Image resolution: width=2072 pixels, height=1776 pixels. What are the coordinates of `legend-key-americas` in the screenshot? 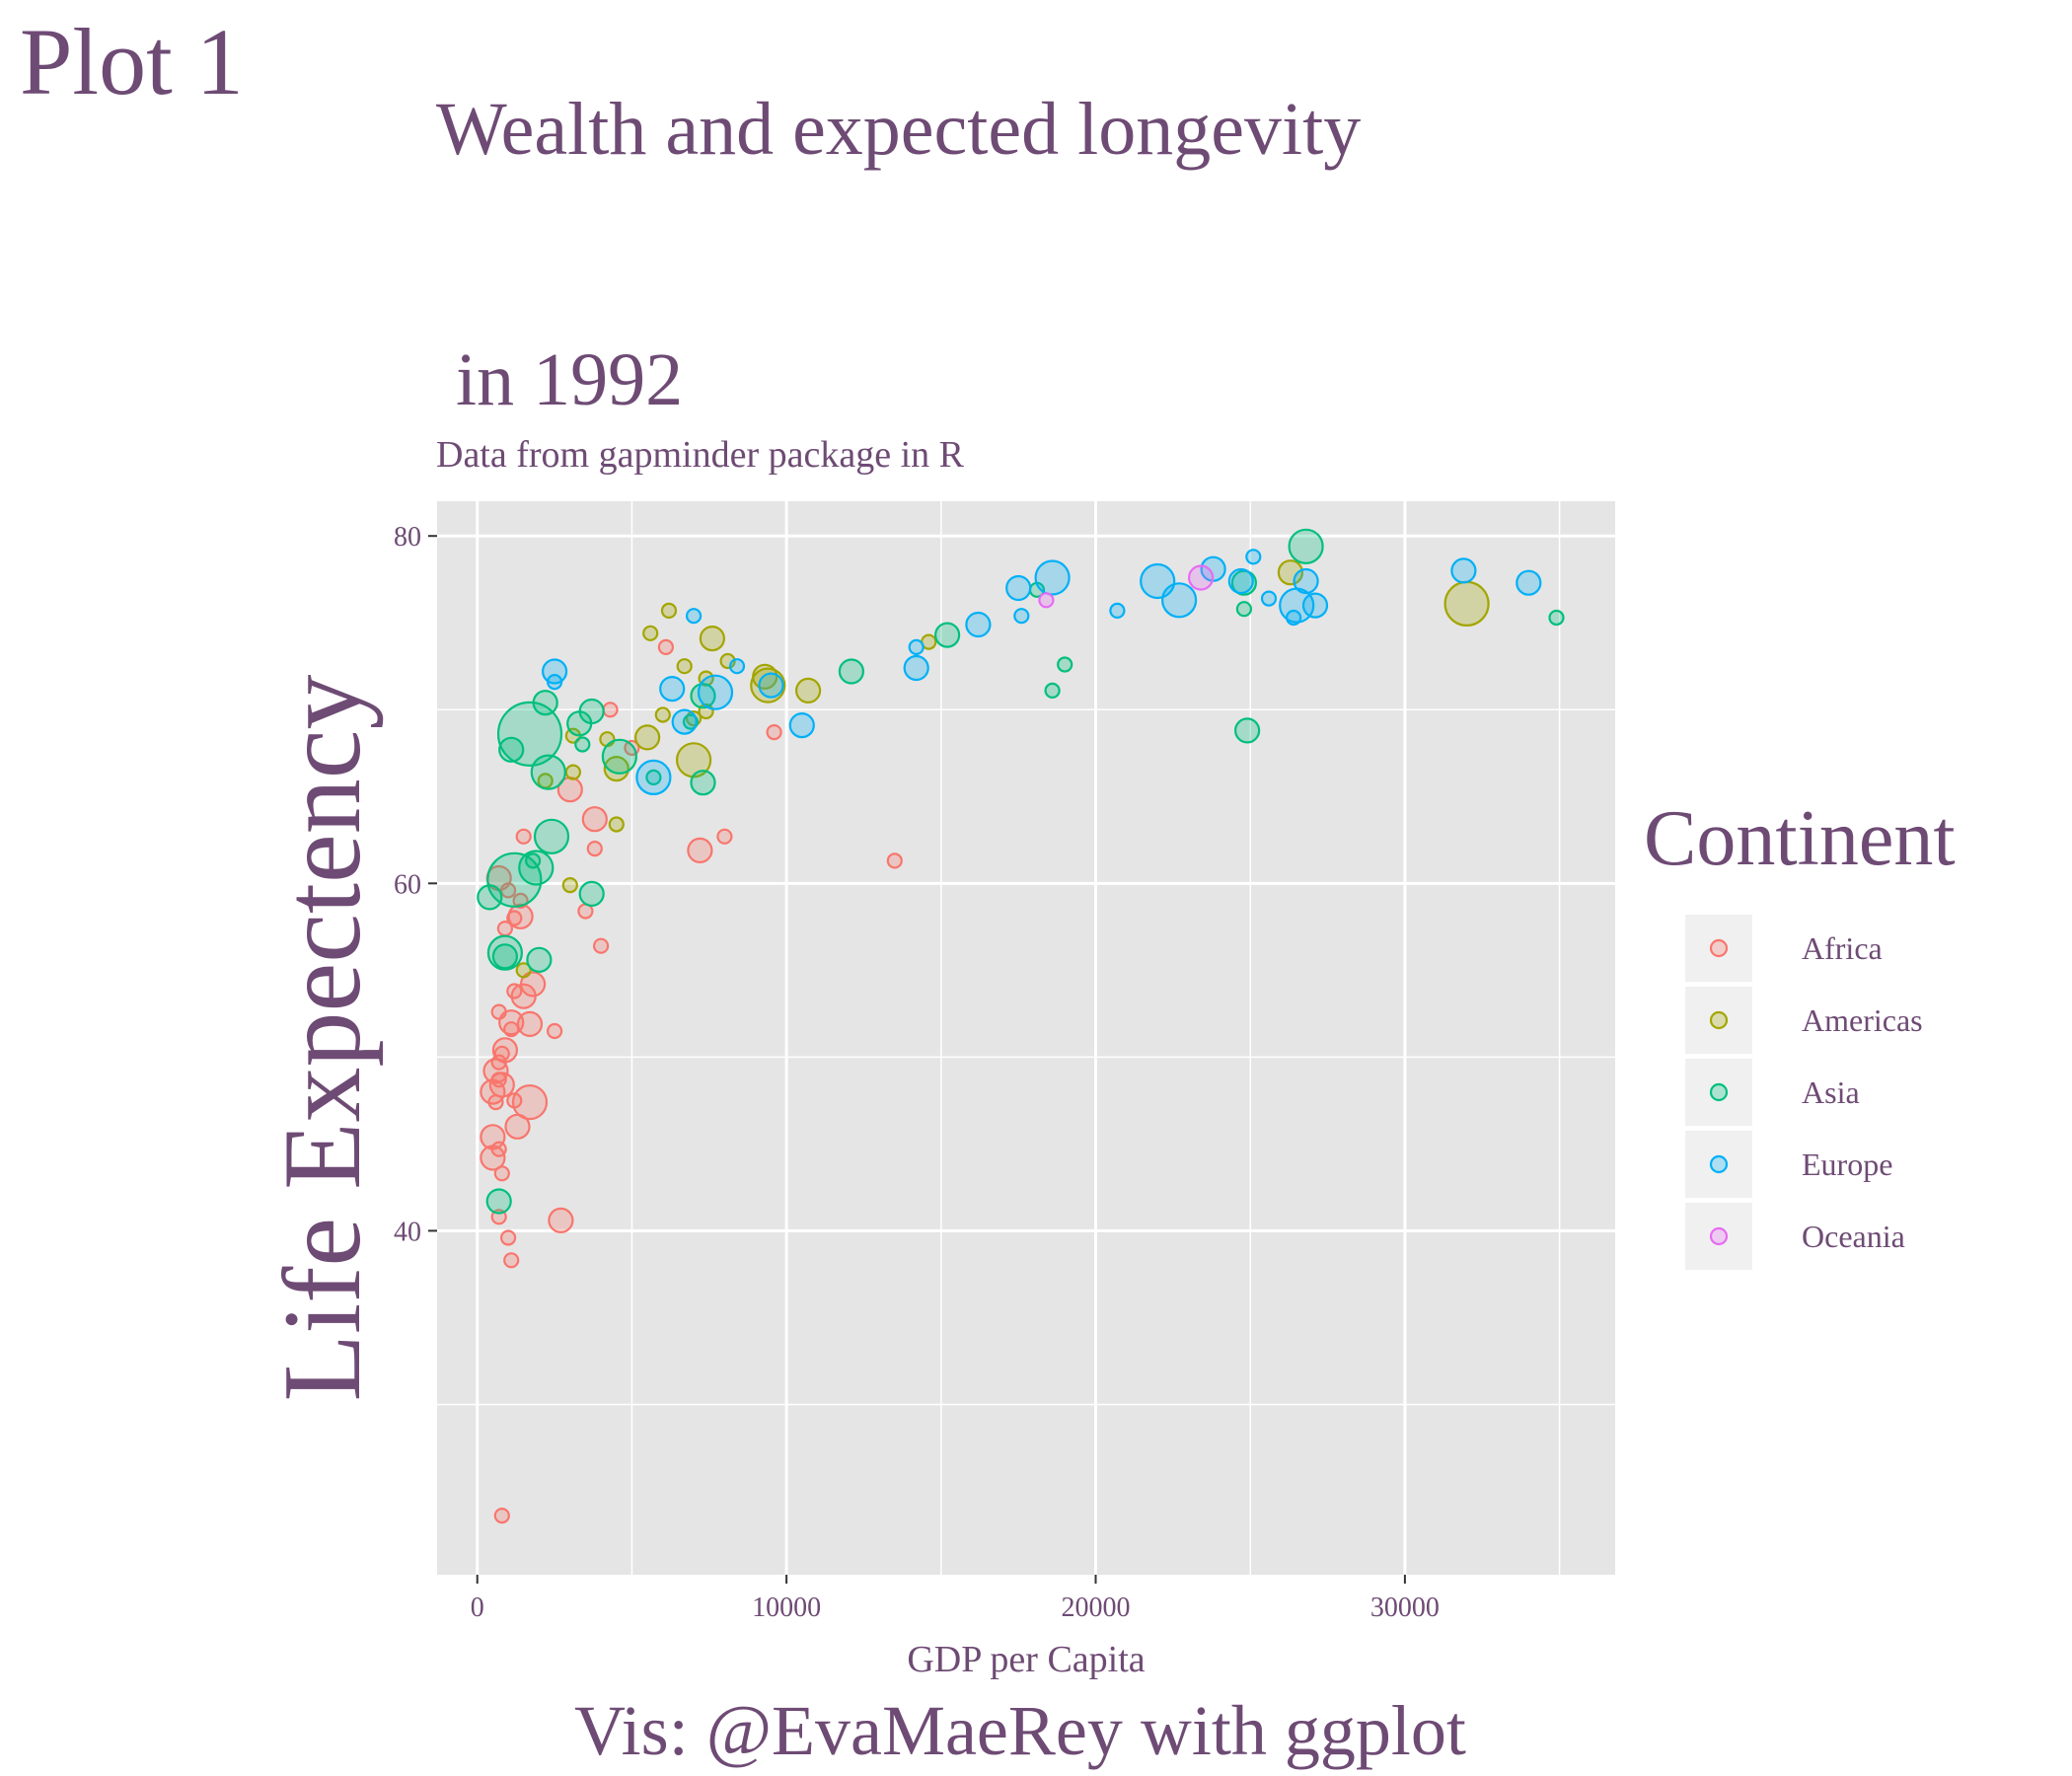 It's located at (1719, 1021).